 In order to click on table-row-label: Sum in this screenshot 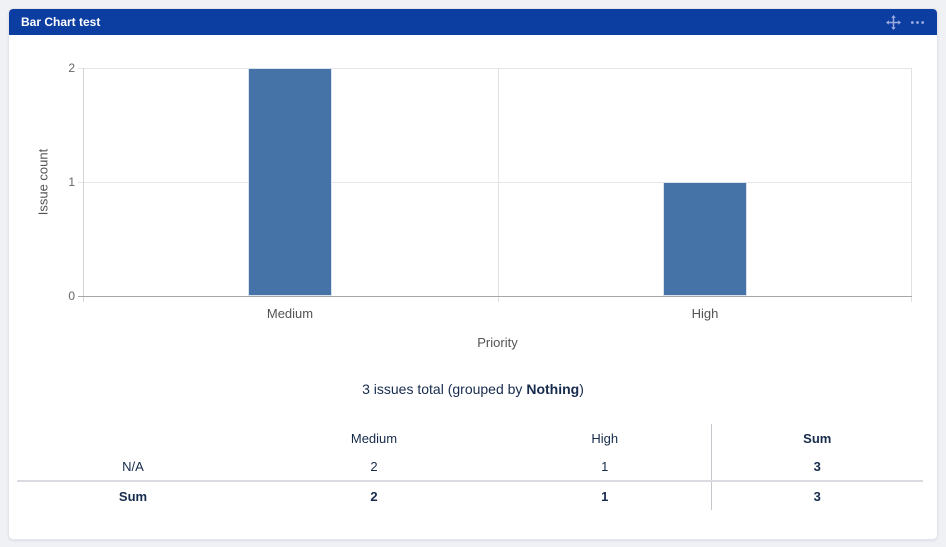, I will do `click(133, 495)`.